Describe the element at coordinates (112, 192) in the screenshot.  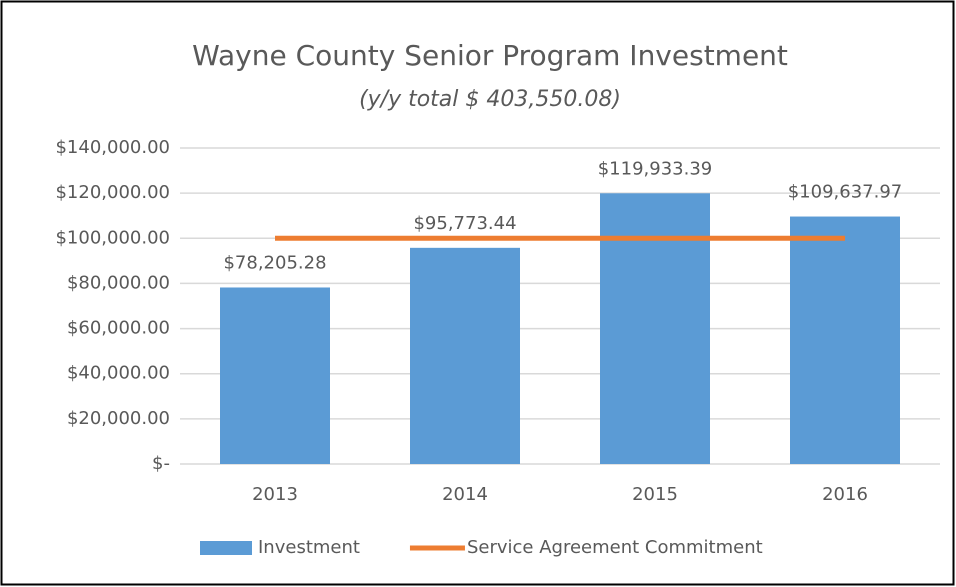
I see `y-tick-label: $120,000.00` at that location.